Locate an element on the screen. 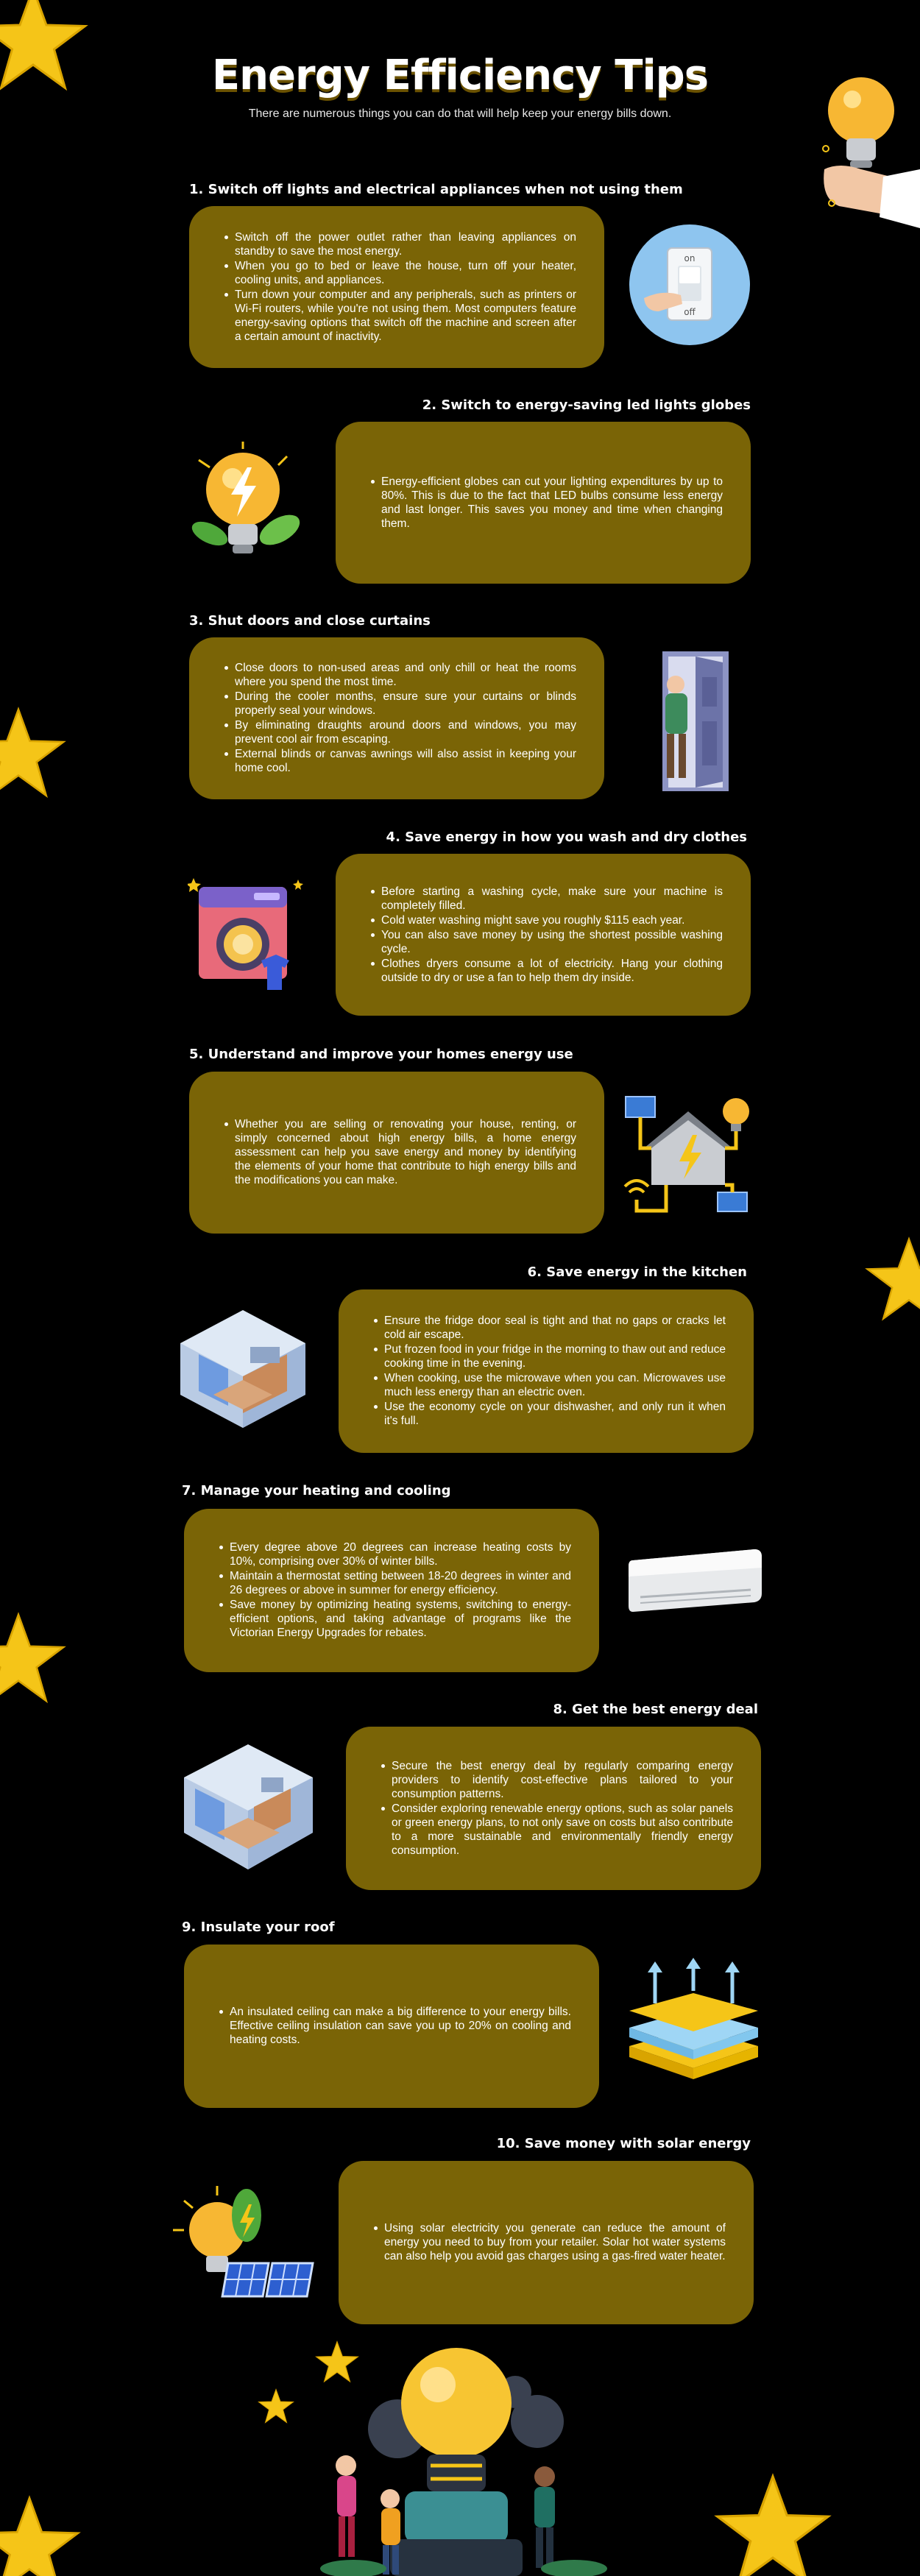  washing-machine-icon is located at coordinates (246, 934).